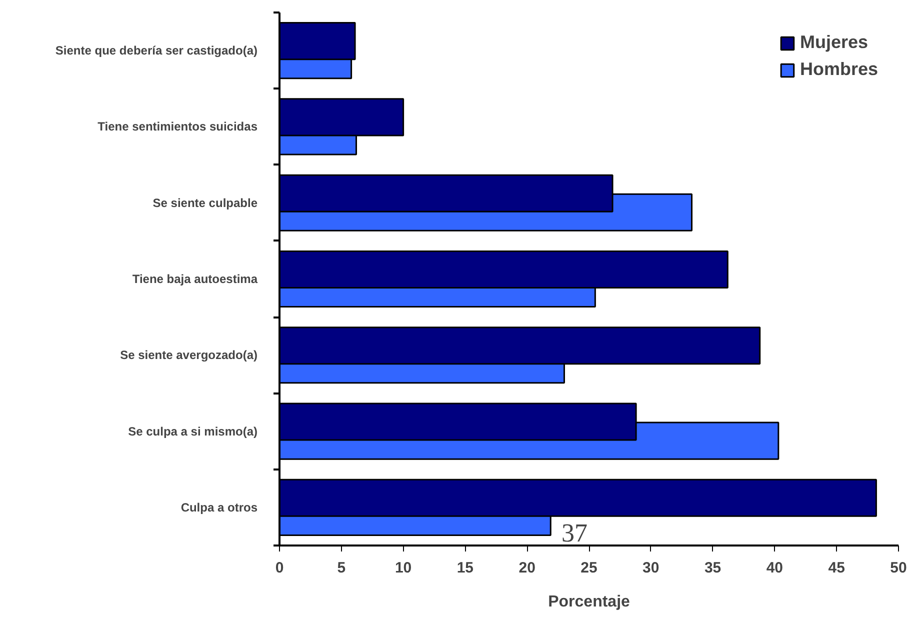 The height and width of the screenshot is (640, 912). I want to click on x-tick-label: 20, so click(527, 568).